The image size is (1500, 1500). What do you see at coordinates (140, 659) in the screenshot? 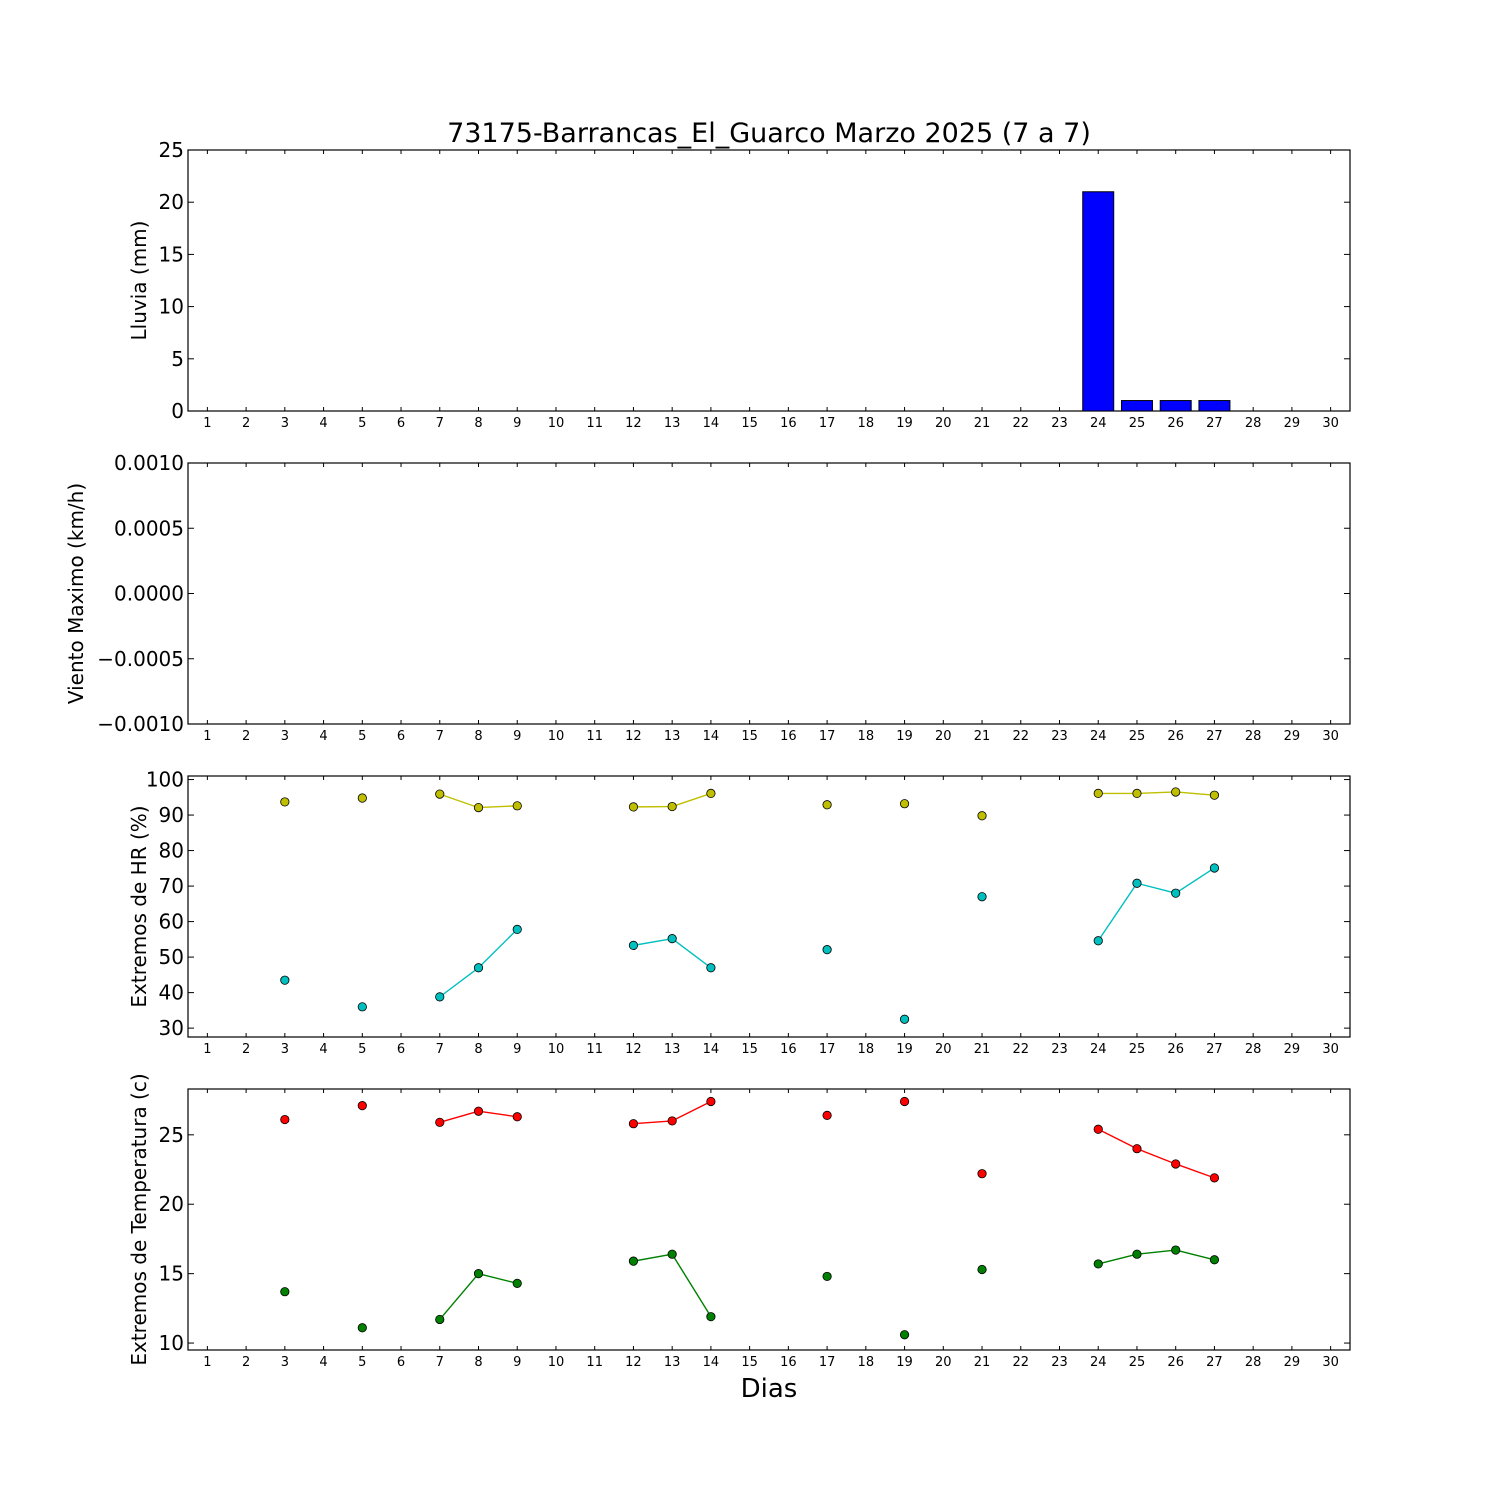
I see `y-tick-label: −0.0005` at bounding box center [140, 659].